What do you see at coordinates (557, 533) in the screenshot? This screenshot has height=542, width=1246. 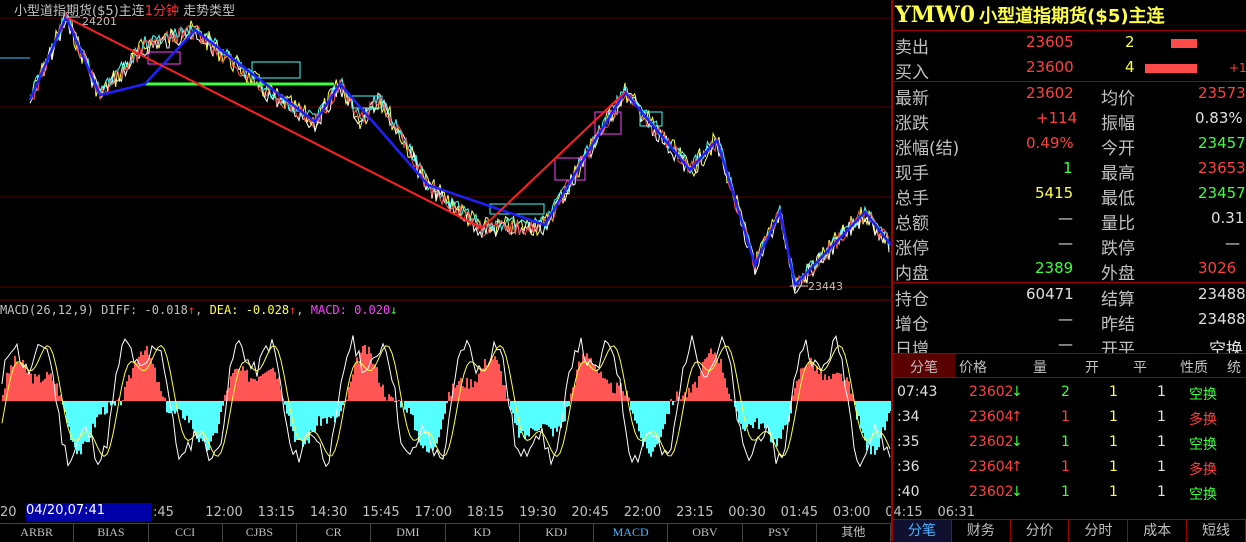 I see `indicator-tab-kdj: KDJ` at bounding box center [557, 533].